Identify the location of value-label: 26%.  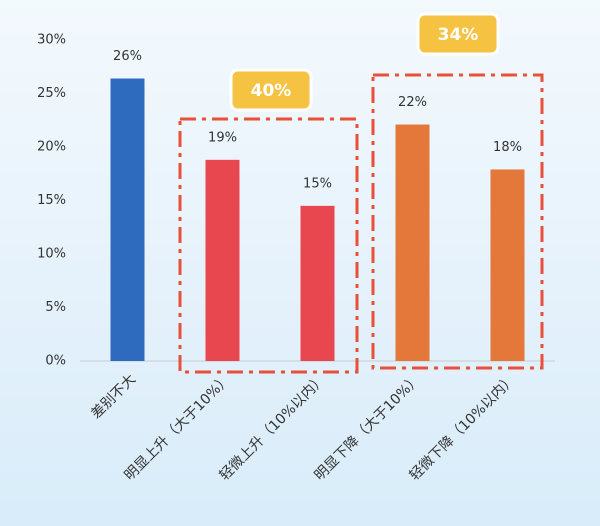
(127, 56).